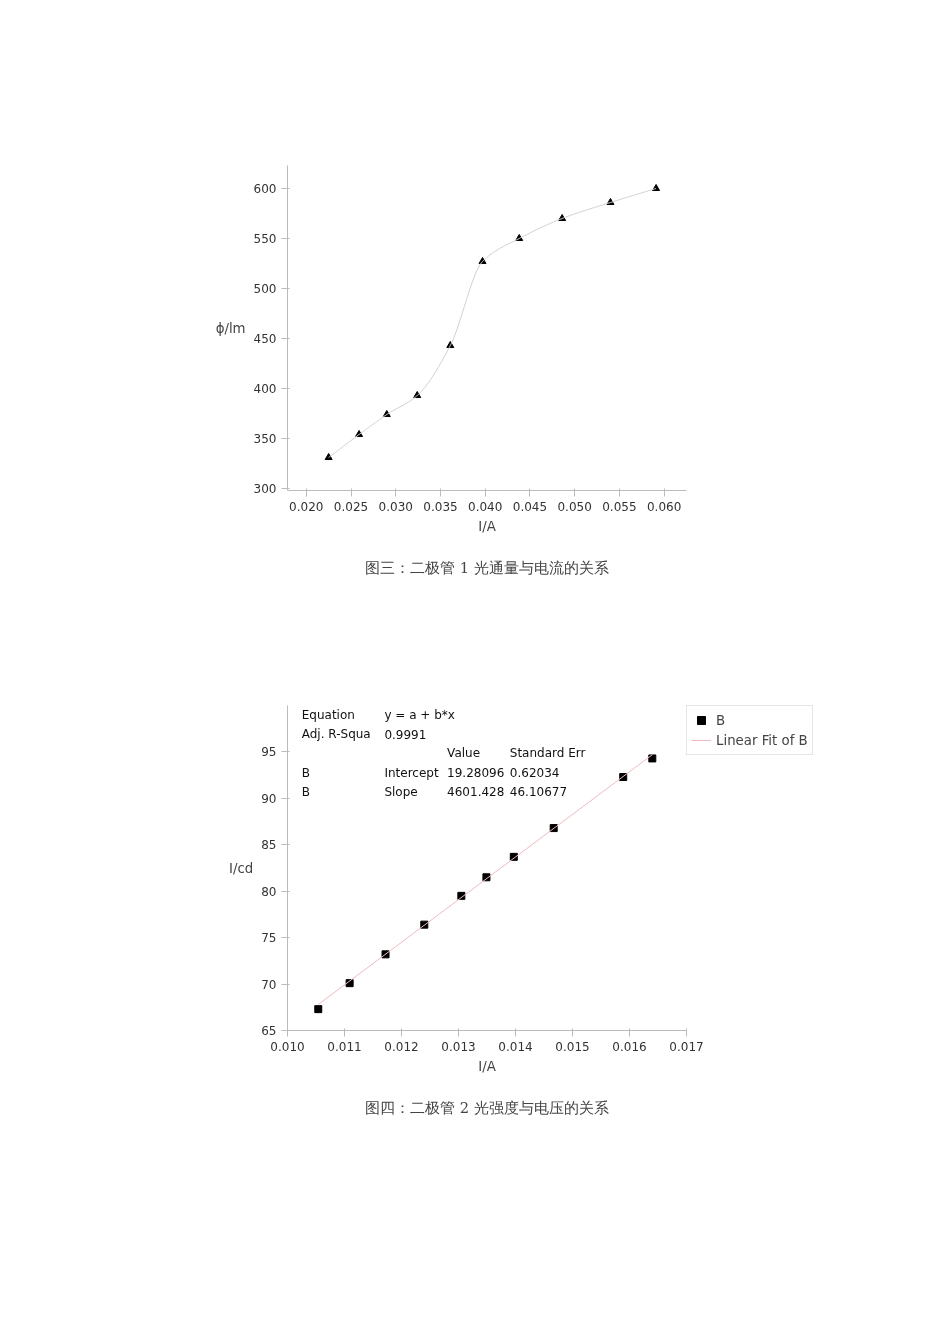  I want to click on text: 图三：二极管 1 光通量与电流的关系, so click(487, 567).